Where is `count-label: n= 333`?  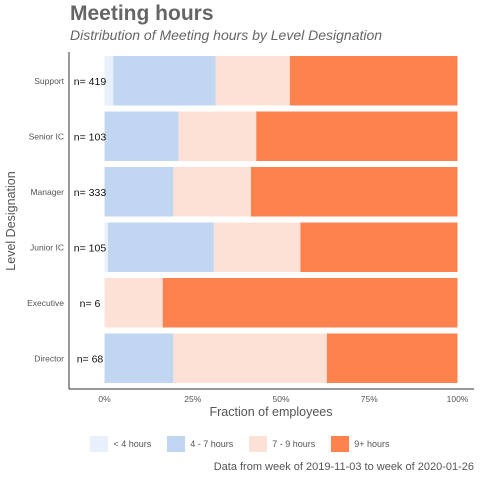
count-label: n= 333 is located at coordinates (90, 193).